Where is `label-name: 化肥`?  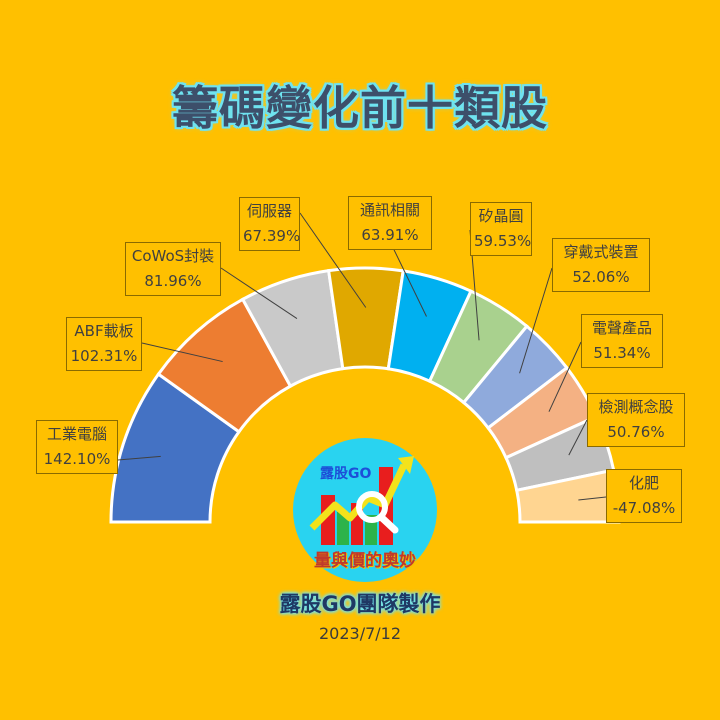 label-name: 化肥 is located at coordinates (643, 483).